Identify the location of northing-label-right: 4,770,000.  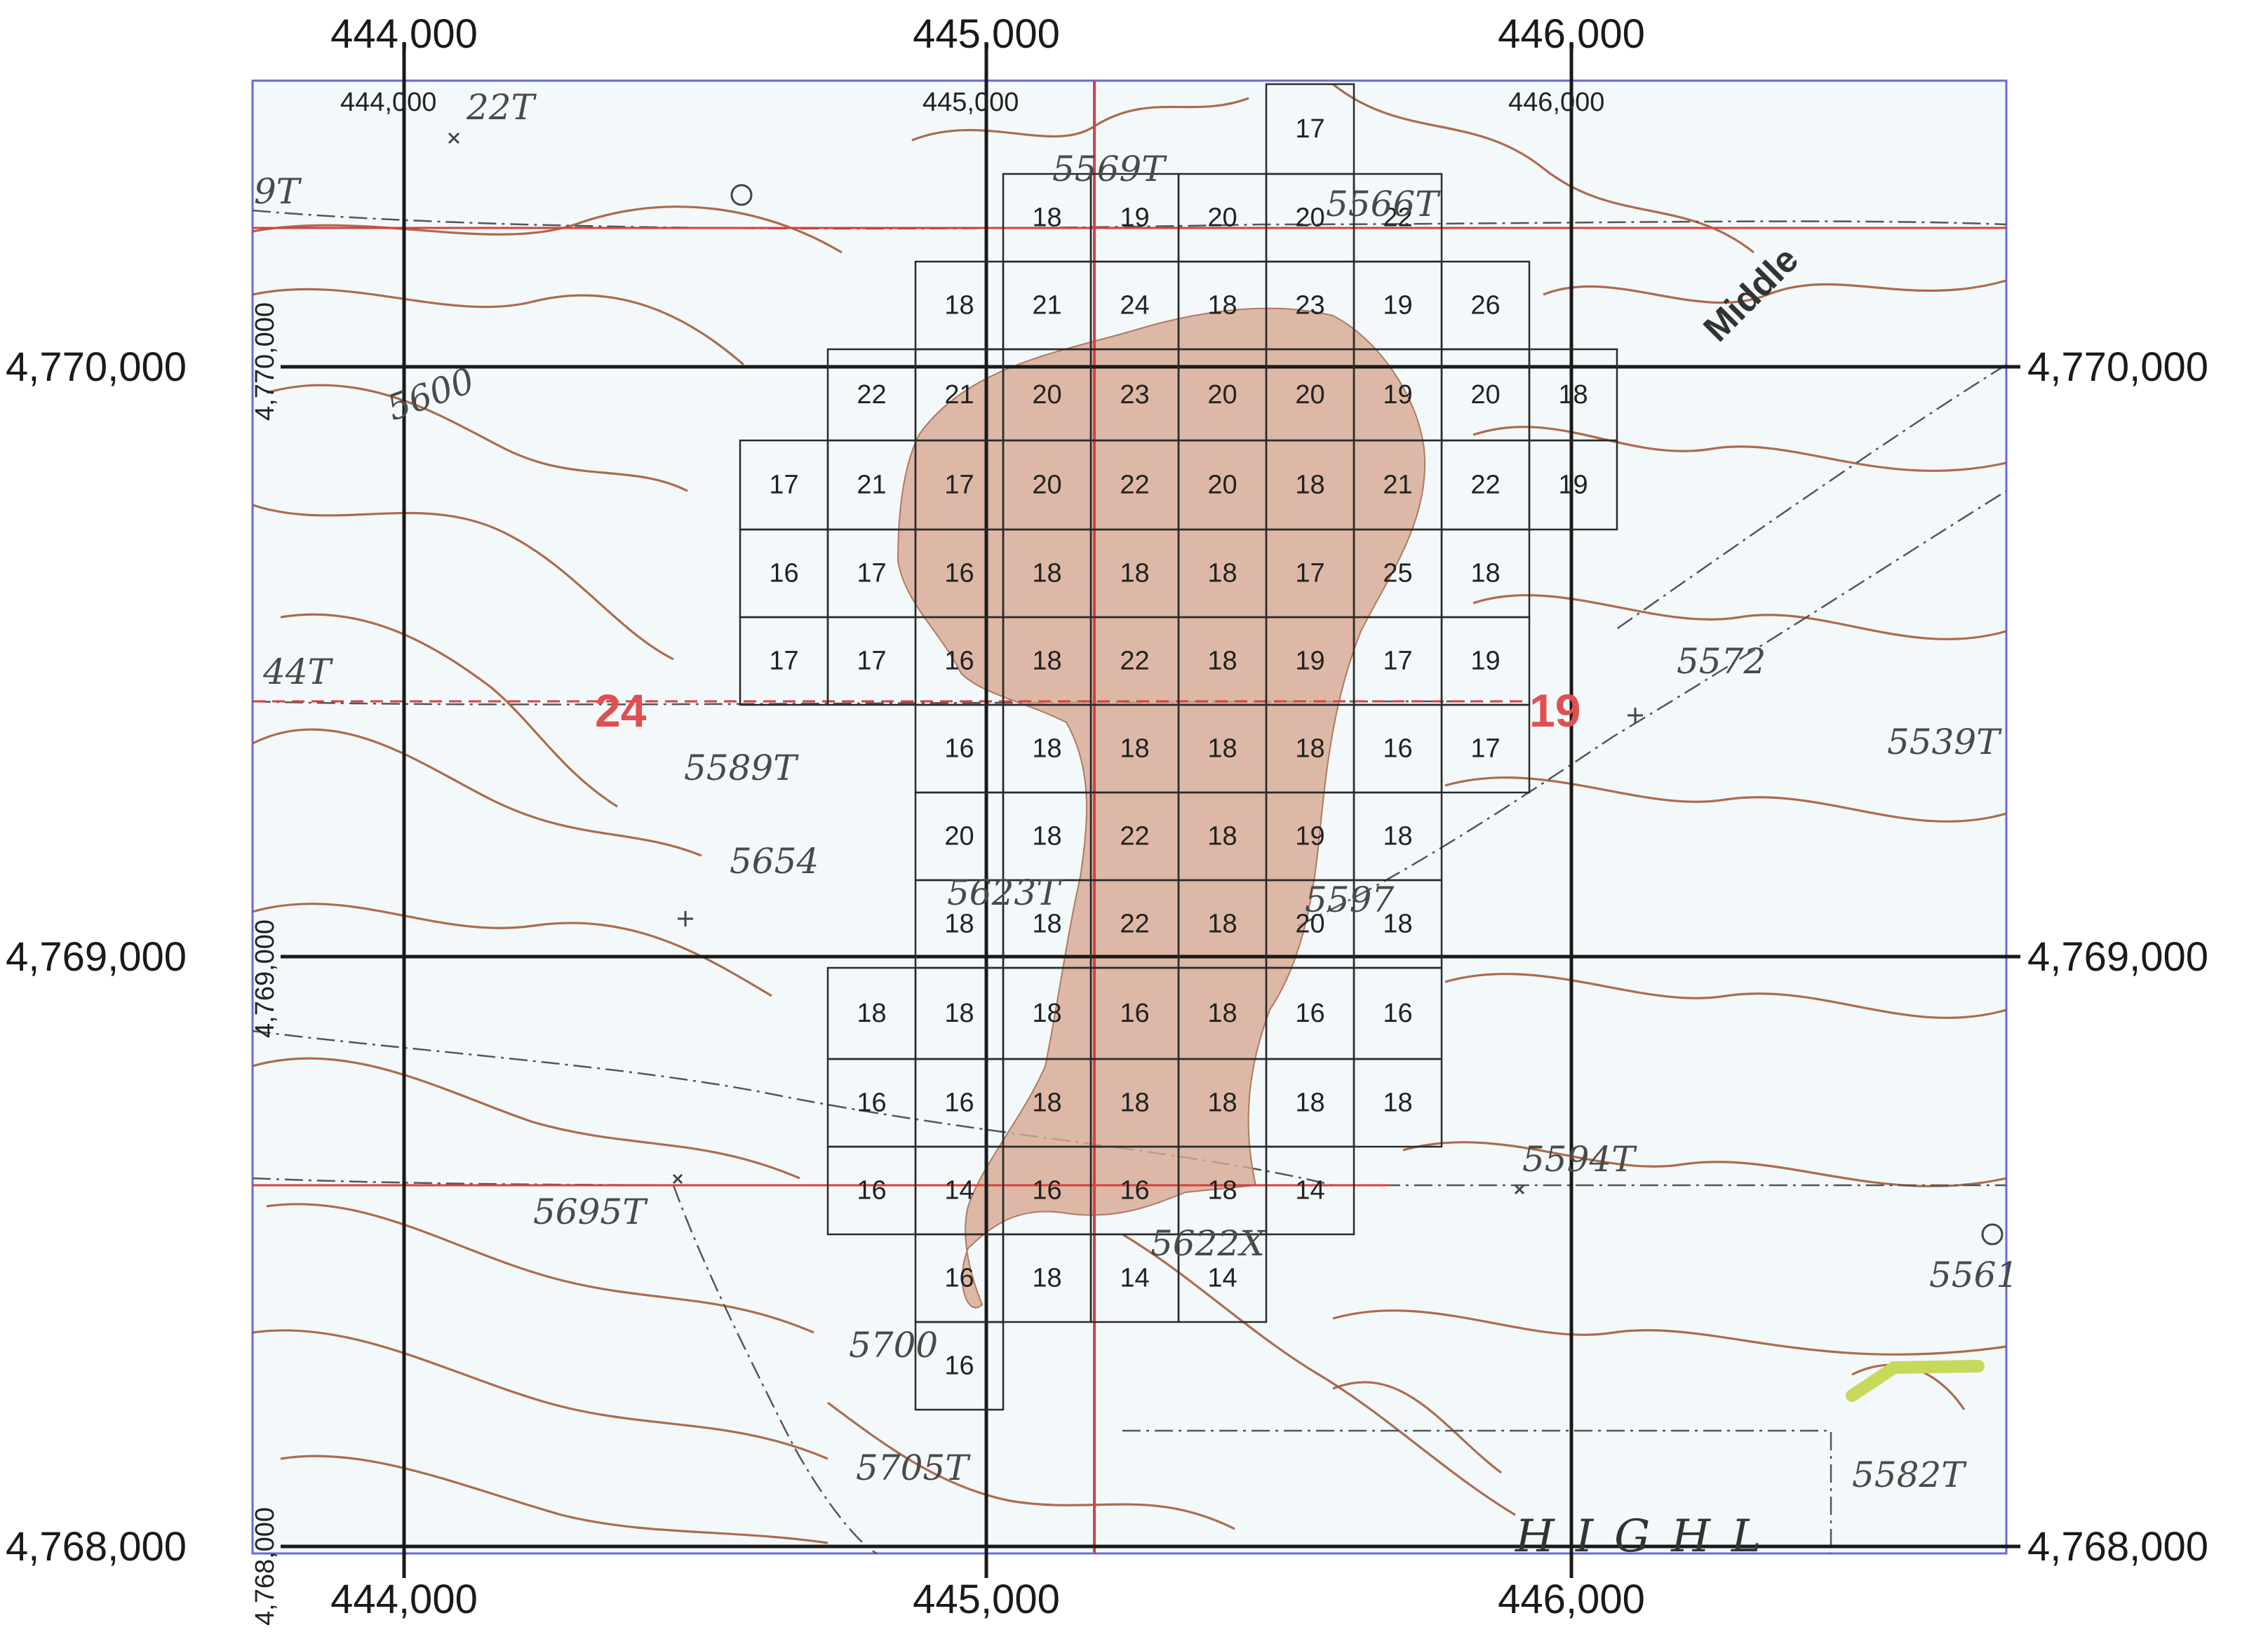
(2117, 367).